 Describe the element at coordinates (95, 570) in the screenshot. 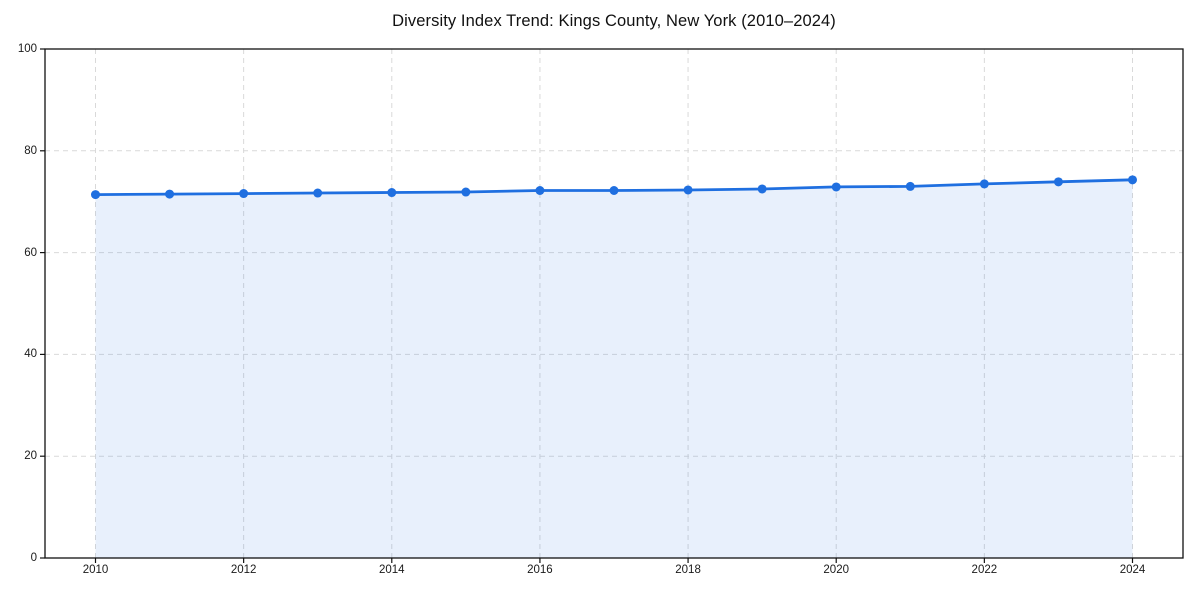

I see `x-tick-label: 2010` at that location.